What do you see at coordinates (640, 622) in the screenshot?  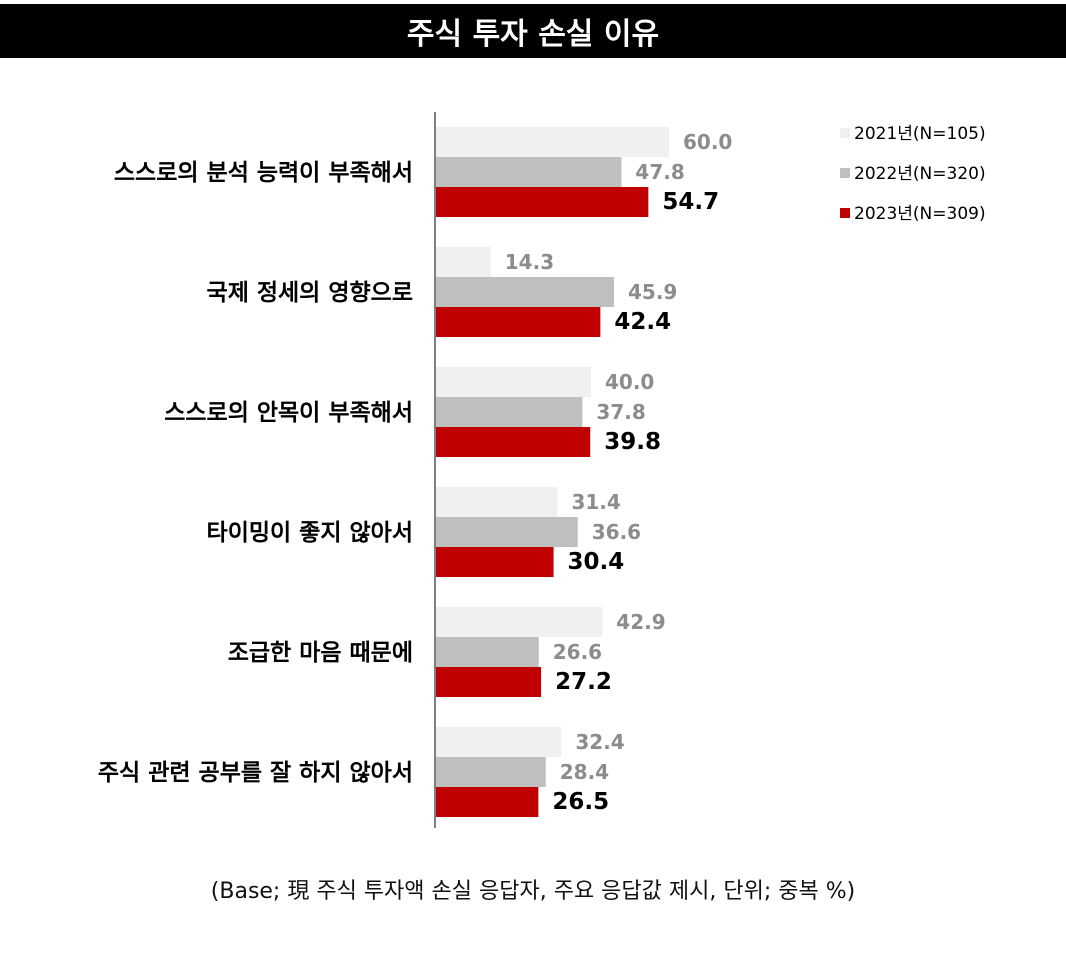 I see `data-label: 42.9` at bounding box center [640, 622].